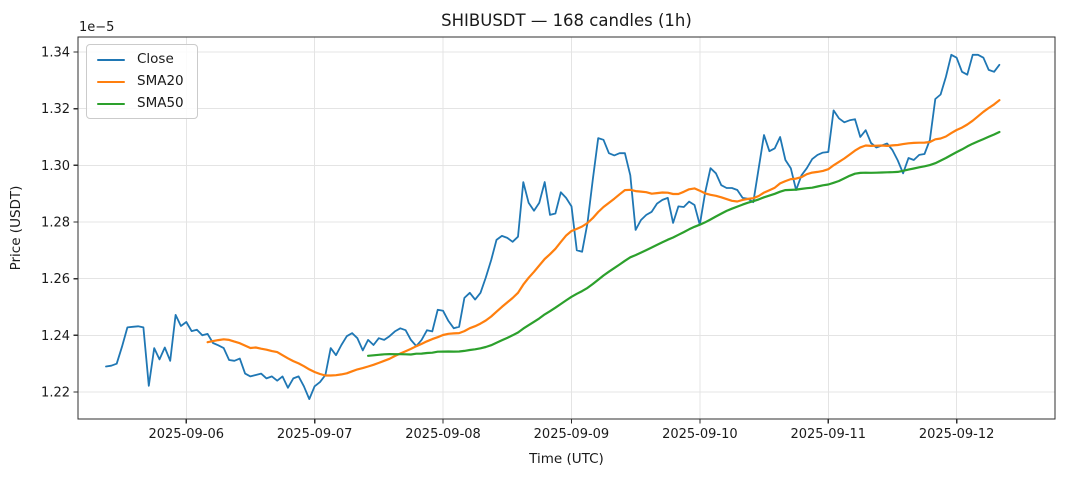  What do you see at coordinates (160, 103) in the screenshot?
I see `legend-label-sma50: SMA50` at bounding box center [160, 103].